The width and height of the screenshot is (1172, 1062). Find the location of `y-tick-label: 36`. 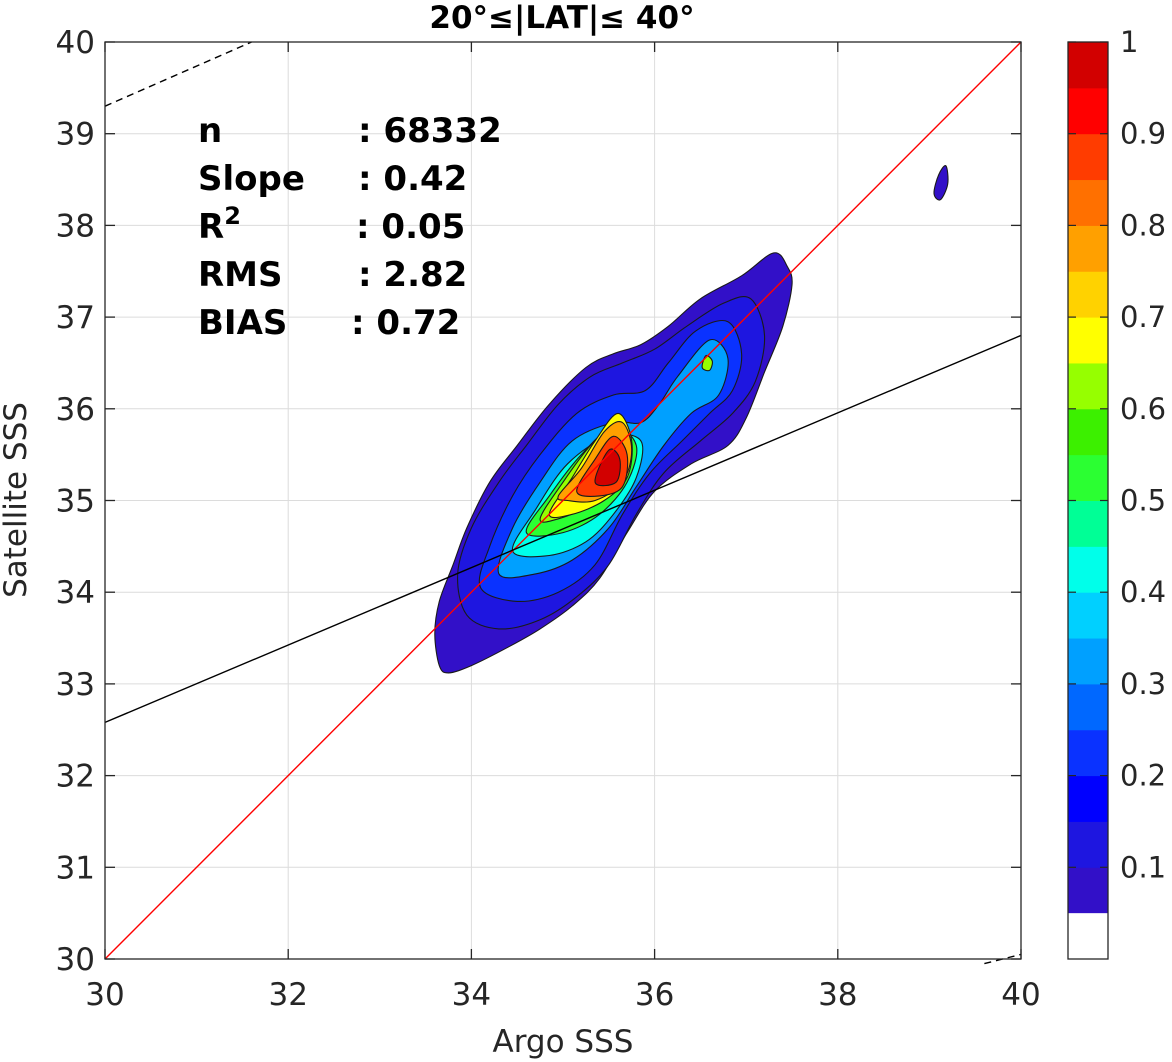

y-tick-label: 36 is located at coordinates (75, 410).